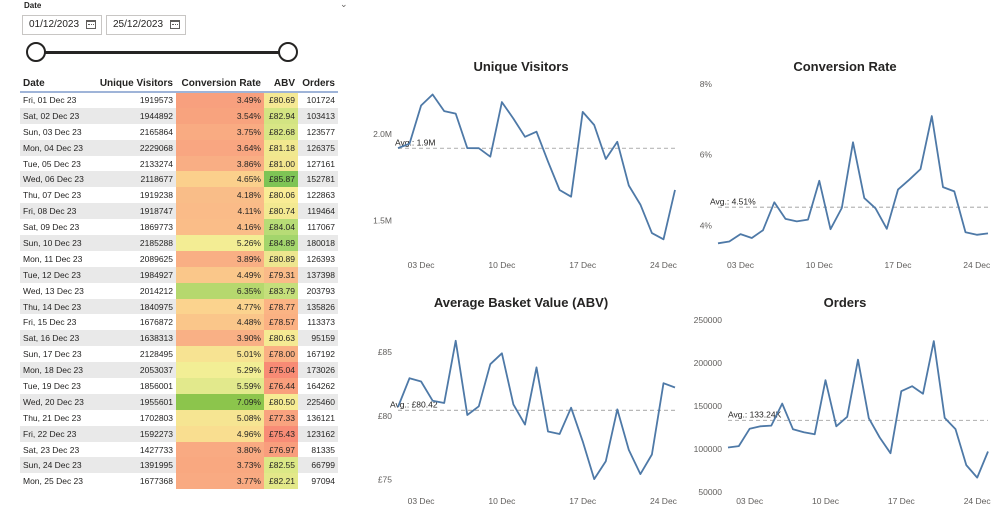  What do you see at coordinates (179, 227) in the screenshot?
I see `table-row: Sat, 09 Dec 23 1869773 4.16% £84.04 117067` at bounding box center [179, 227].